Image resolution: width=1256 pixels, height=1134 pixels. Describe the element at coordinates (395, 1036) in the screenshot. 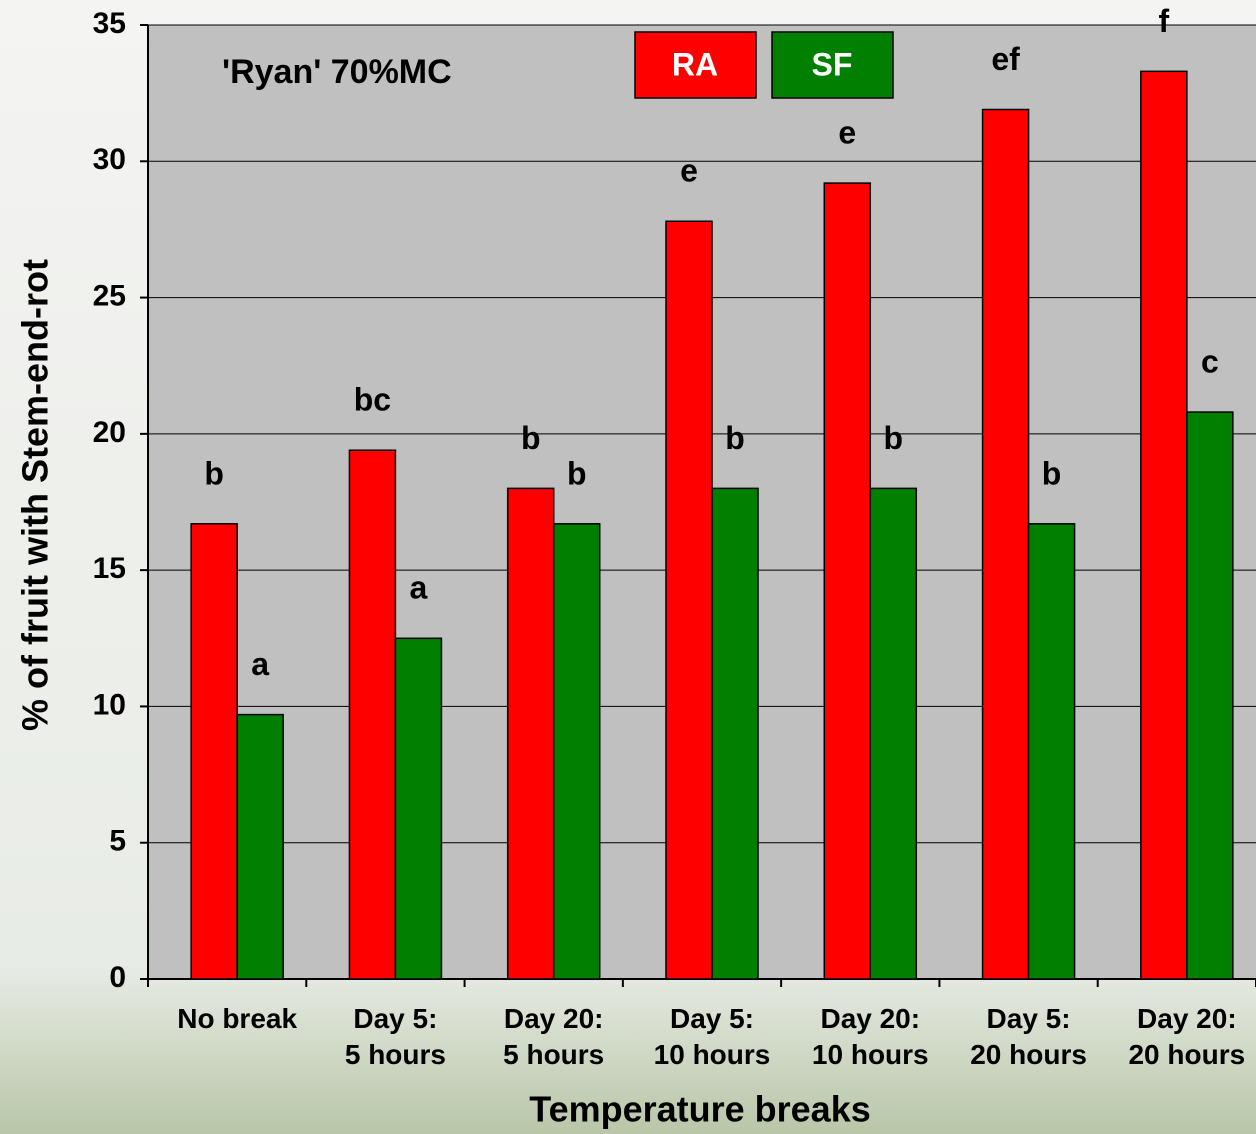

I see `x-tick-label: Day 5: 5 hours` at that location.